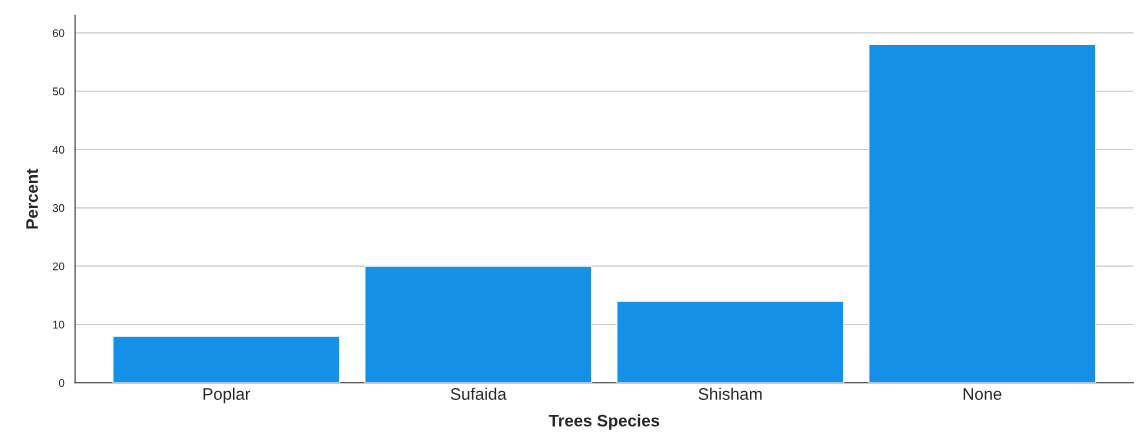  I want to click on y-tick-label: 20, so click(58, 266).